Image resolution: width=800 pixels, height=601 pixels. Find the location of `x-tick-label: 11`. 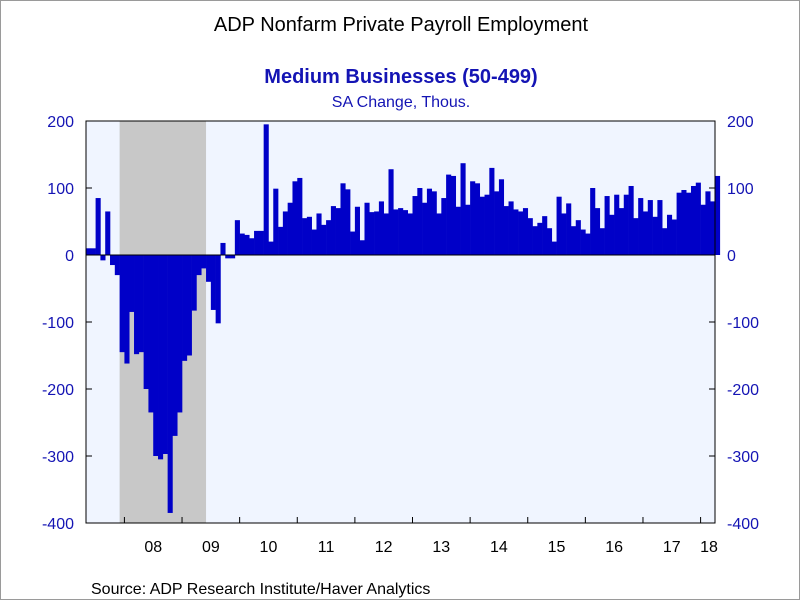

x-tick-label: 11 is located at coordinates (326, 547).